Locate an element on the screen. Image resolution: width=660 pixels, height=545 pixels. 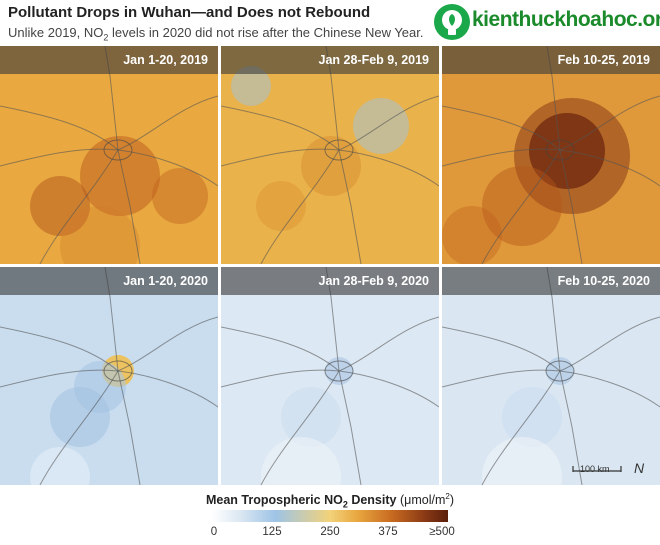
legend-tick: 375 is located at coordinates (388, 532).